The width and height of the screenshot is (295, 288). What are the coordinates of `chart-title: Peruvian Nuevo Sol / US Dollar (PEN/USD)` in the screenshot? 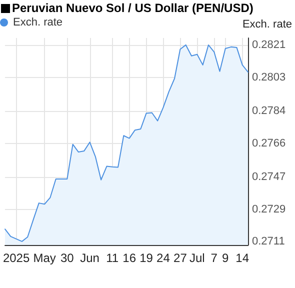 It's located at (133, 8).